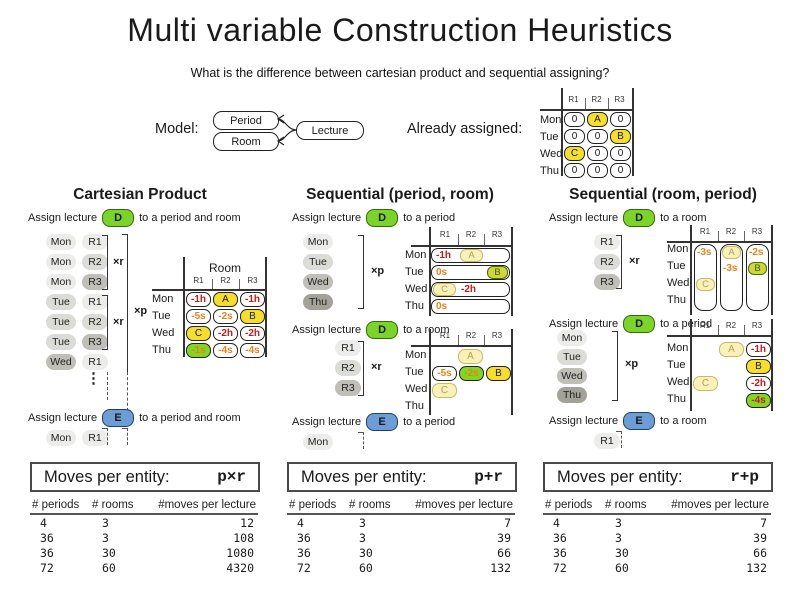  What do you see at coordinates (705, 277) in the screenshot?
I see `room-move-column: -3s C` at bounding box center [705, 277].